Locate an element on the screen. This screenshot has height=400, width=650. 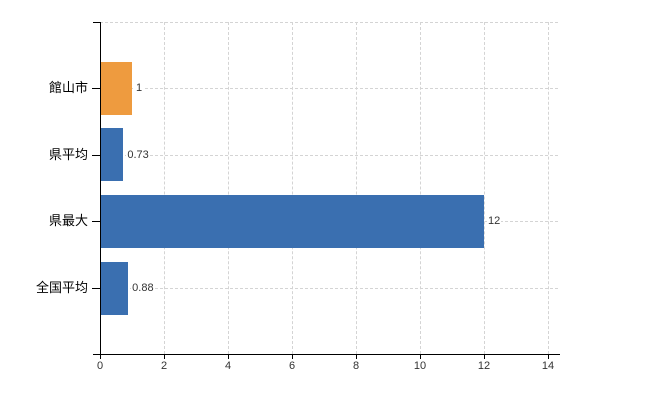
x-tick-label: 14 is located at coordinates (548, 366).